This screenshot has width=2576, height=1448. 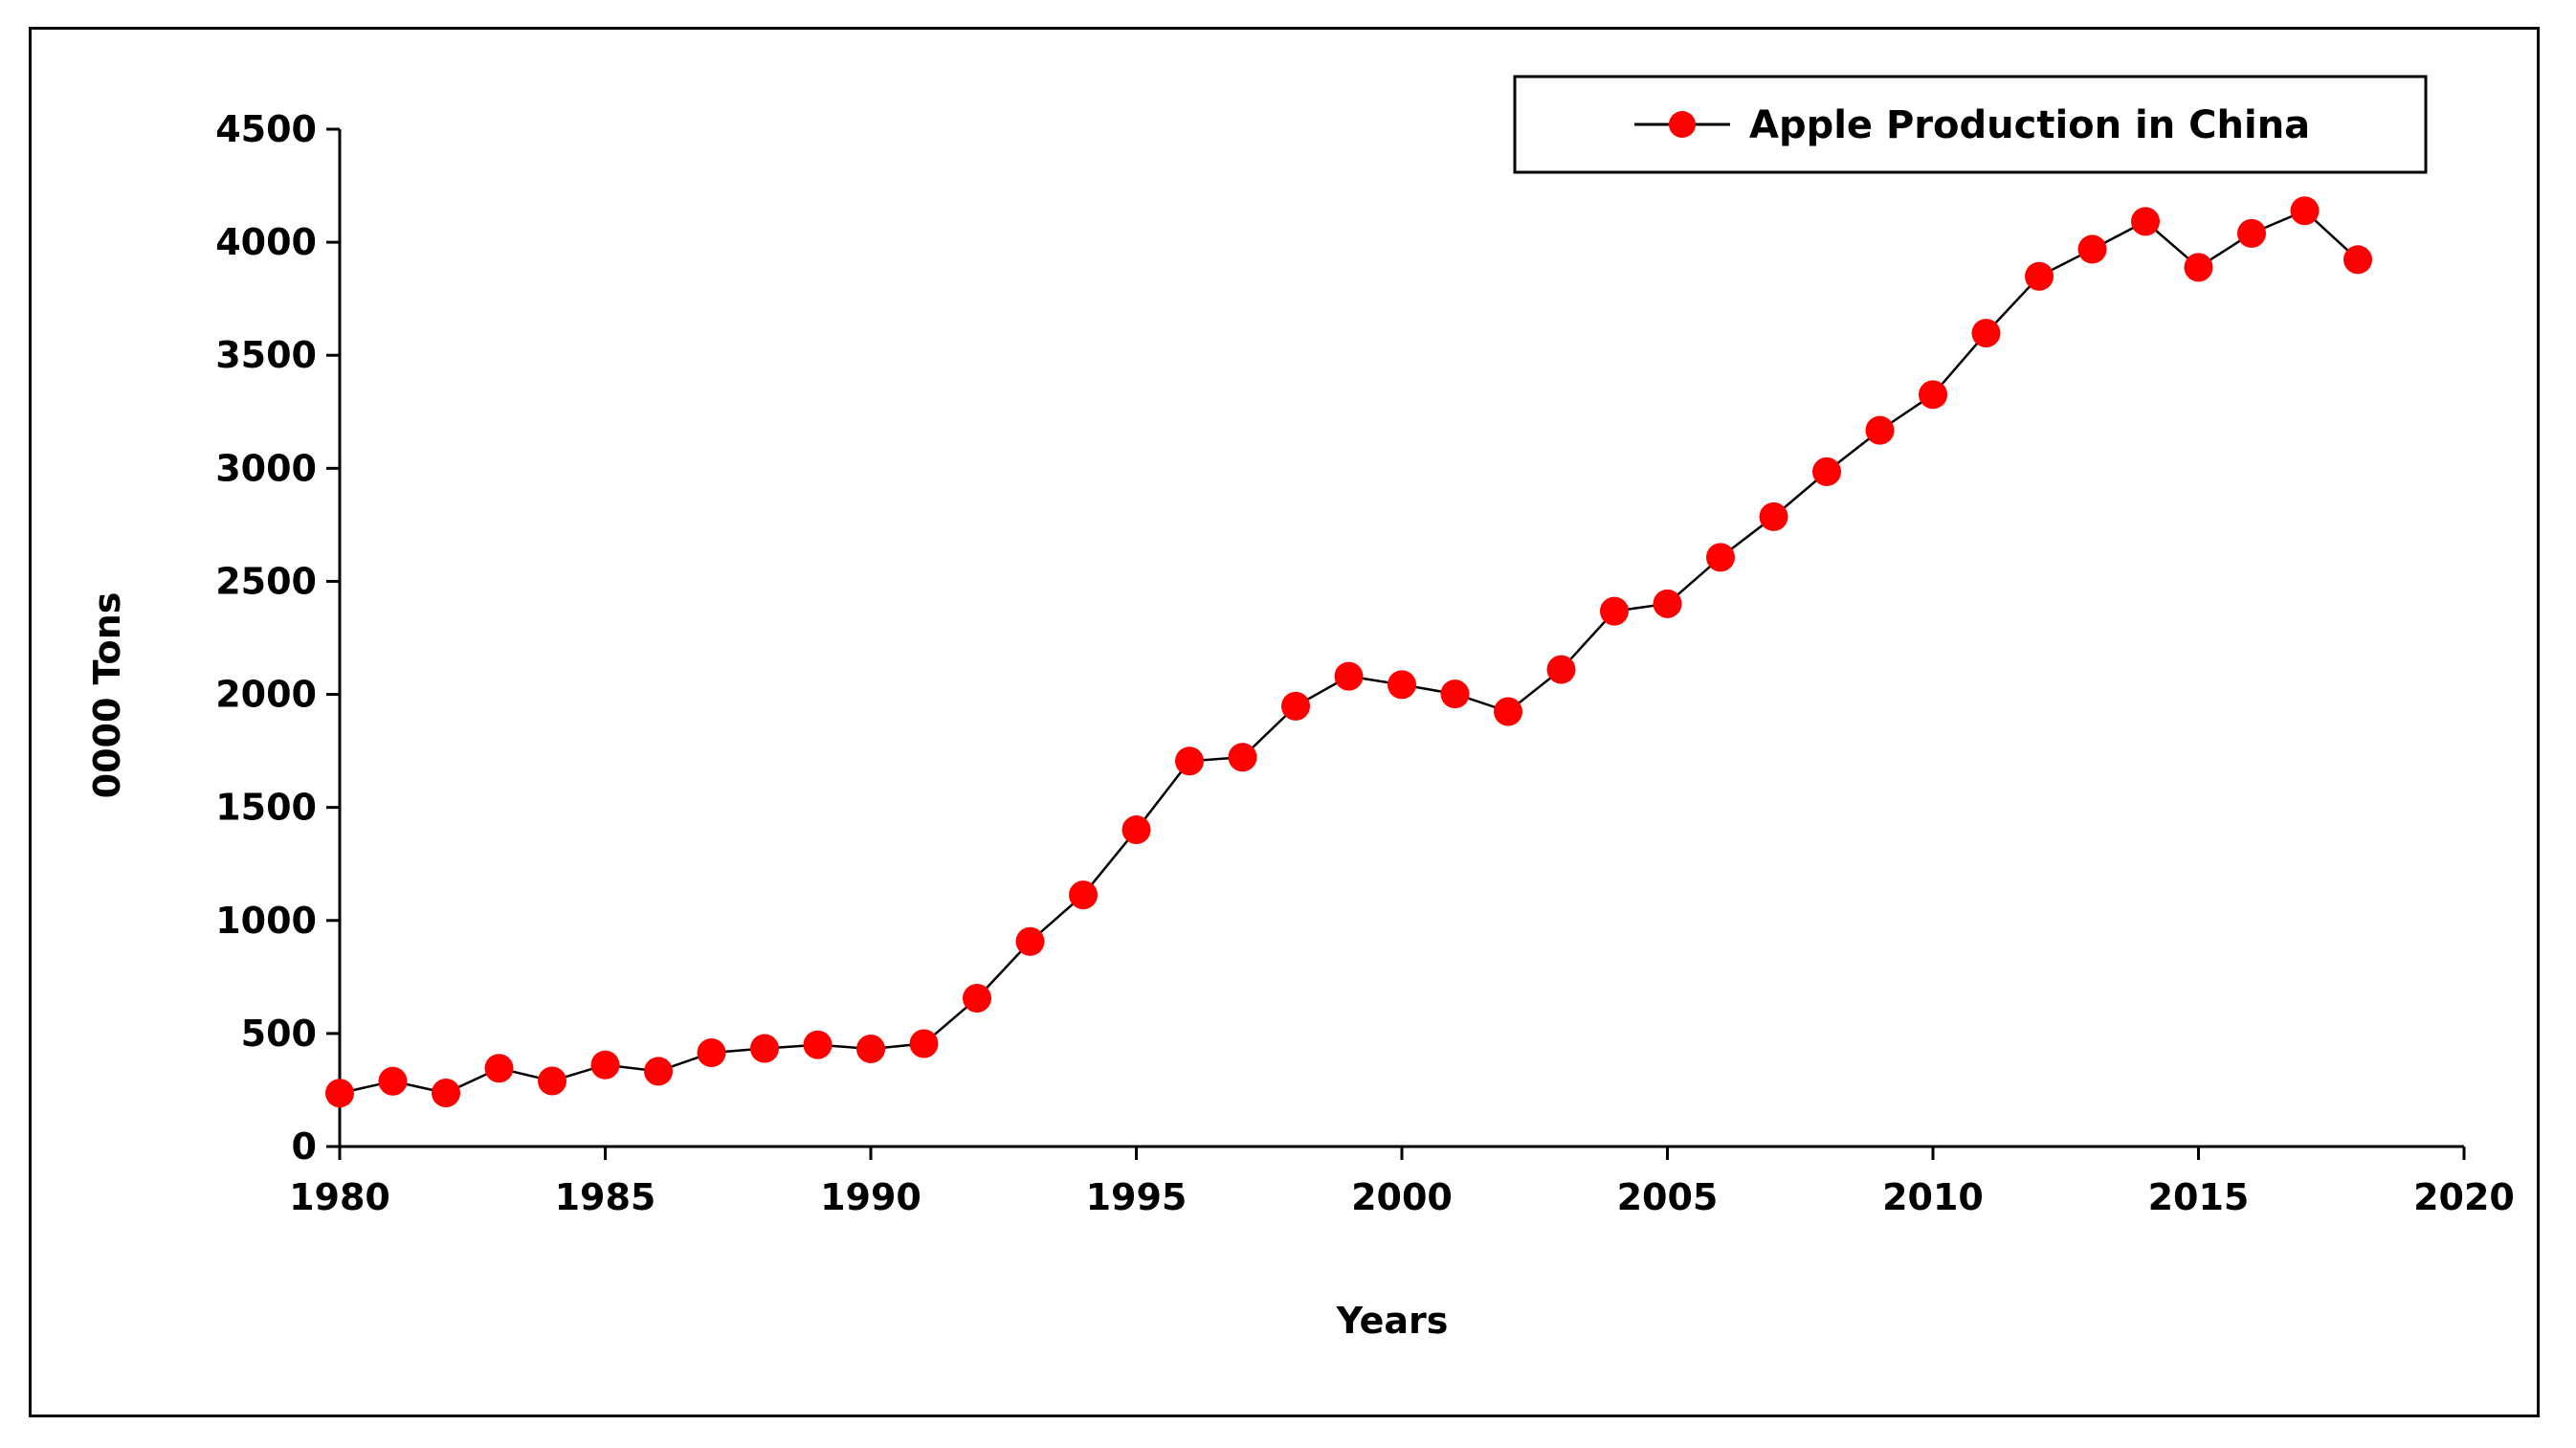 I want to click on data-point-1997, so click(x=1242, y=757).